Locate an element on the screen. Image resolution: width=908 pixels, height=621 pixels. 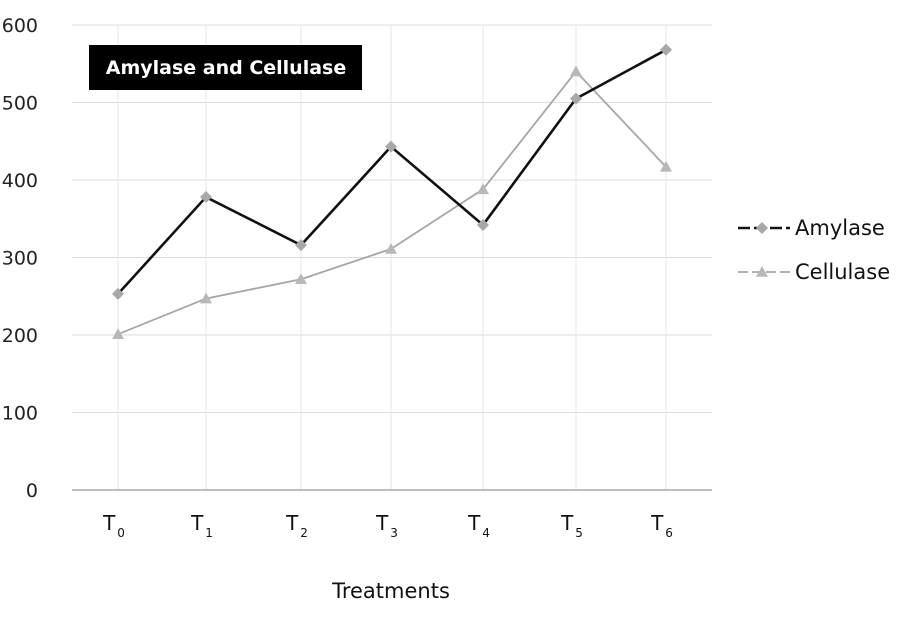
y-tick-label: 600 is located at coordinates (20, 26).